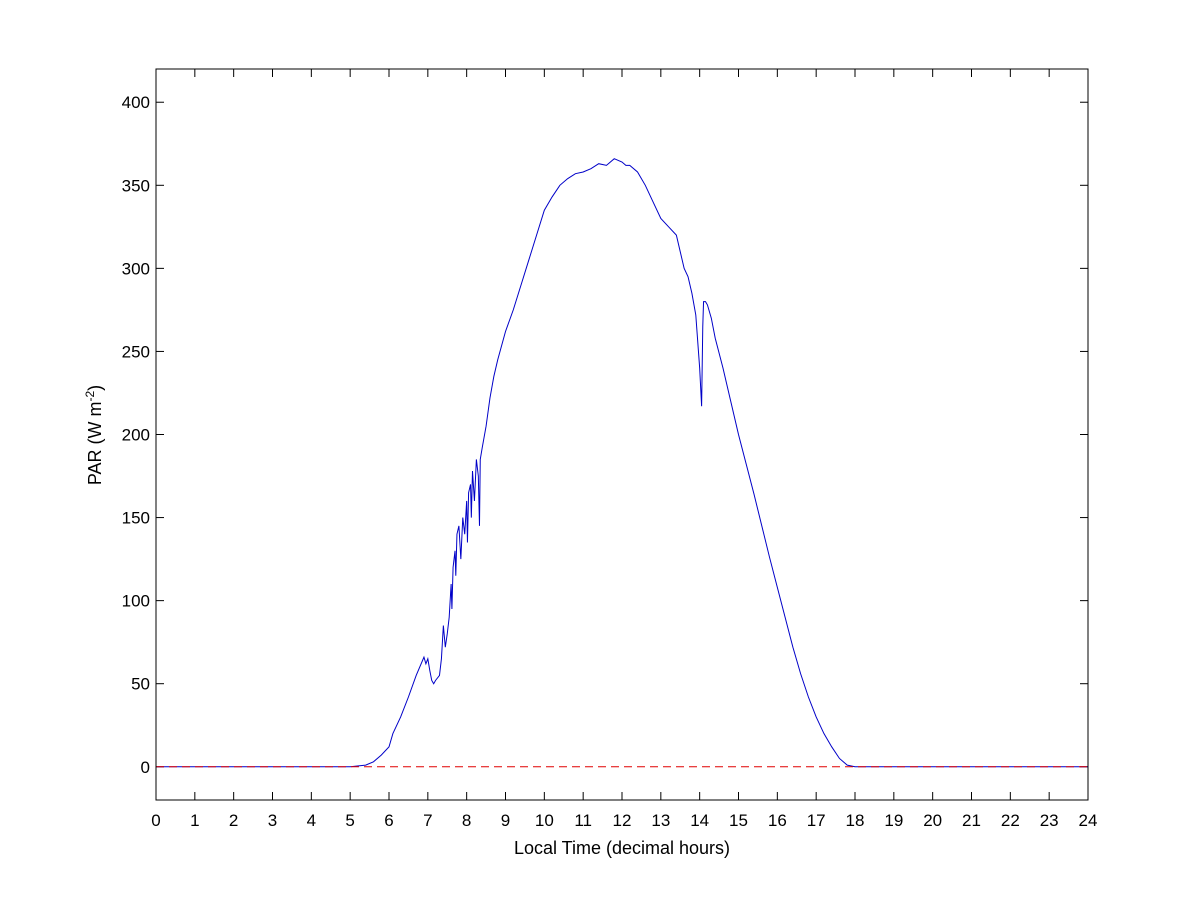  What do you see at coordinates (466, 820) in the screenshot?
I see `x-tick-label: 8` at bounding box center [466, 820].